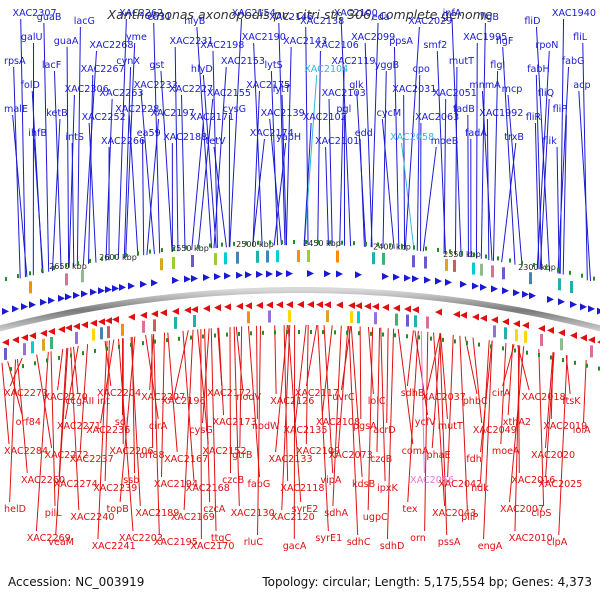  What do you see at coordinates (212, 117) in the screenshot?
I see `forward-gene-label: XAC2171` at bounding box center [212, 117].